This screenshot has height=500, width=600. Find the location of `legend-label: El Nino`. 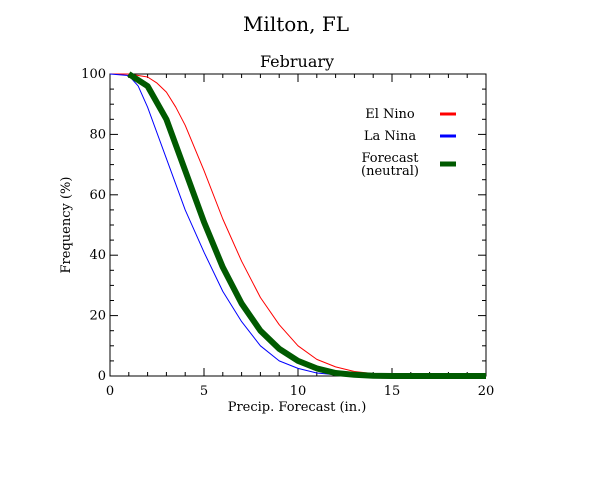

legend-label: El Nino is located at coordinates (390, 114).